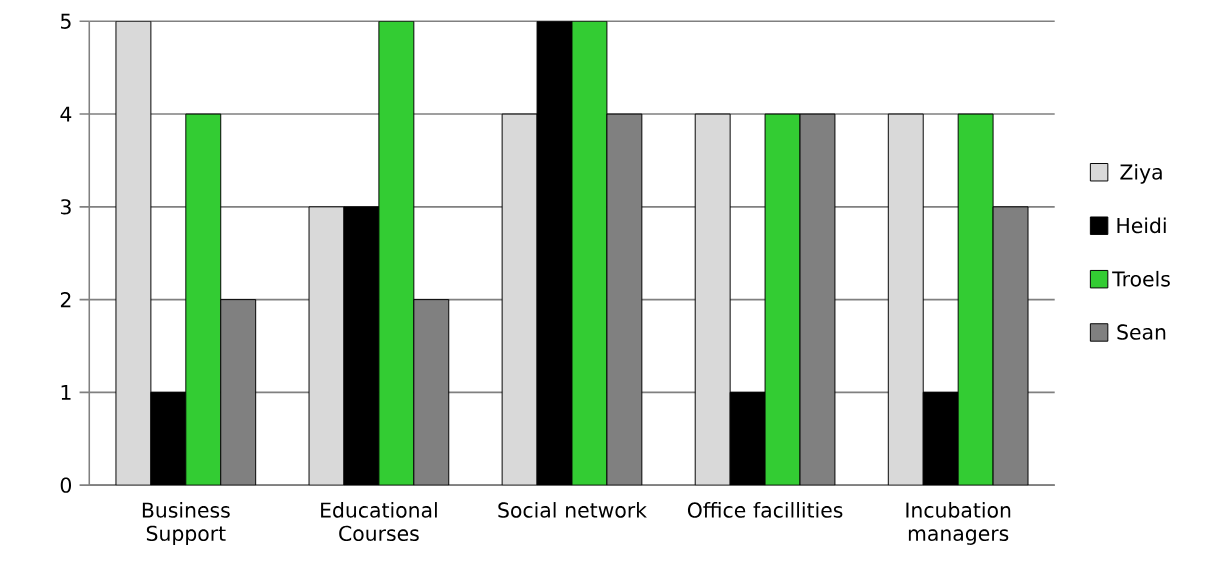 This screenshot has width=1208, height=570. Describe the element at coordinates (66, 485) in the screenshot. I see `y-tick-label: 0` at that location.